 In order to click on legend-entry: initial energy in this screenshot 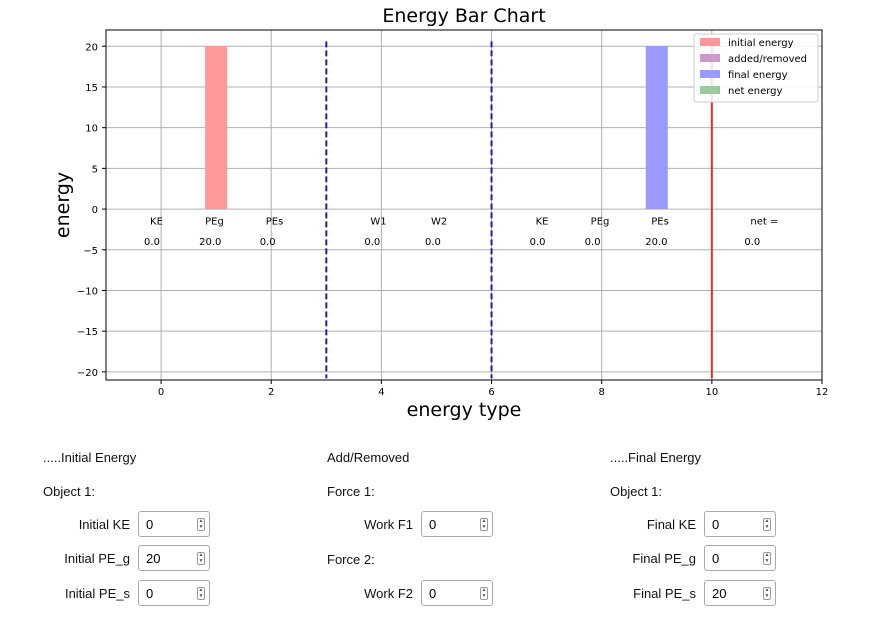, I will do `click(761, 43)`.